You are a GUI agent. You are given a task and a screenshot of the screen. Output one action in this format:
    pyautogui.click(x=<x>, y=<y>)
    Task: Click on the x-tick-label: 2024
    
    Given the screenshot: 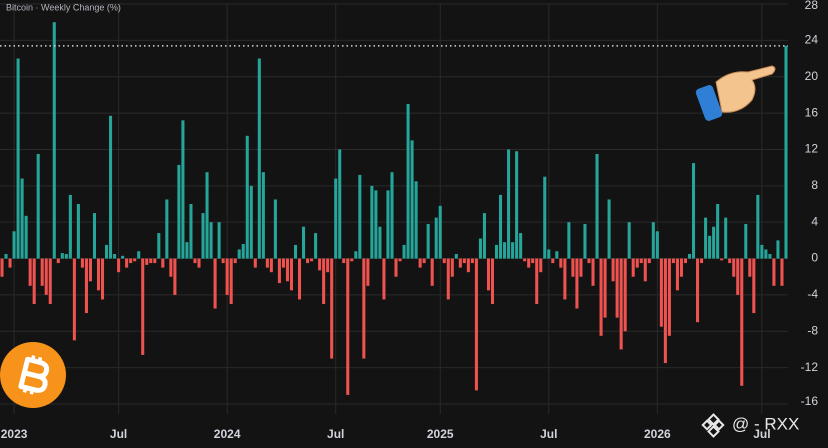 What is the action you would take?
    pyautogui.click(x=227, y=434)
    